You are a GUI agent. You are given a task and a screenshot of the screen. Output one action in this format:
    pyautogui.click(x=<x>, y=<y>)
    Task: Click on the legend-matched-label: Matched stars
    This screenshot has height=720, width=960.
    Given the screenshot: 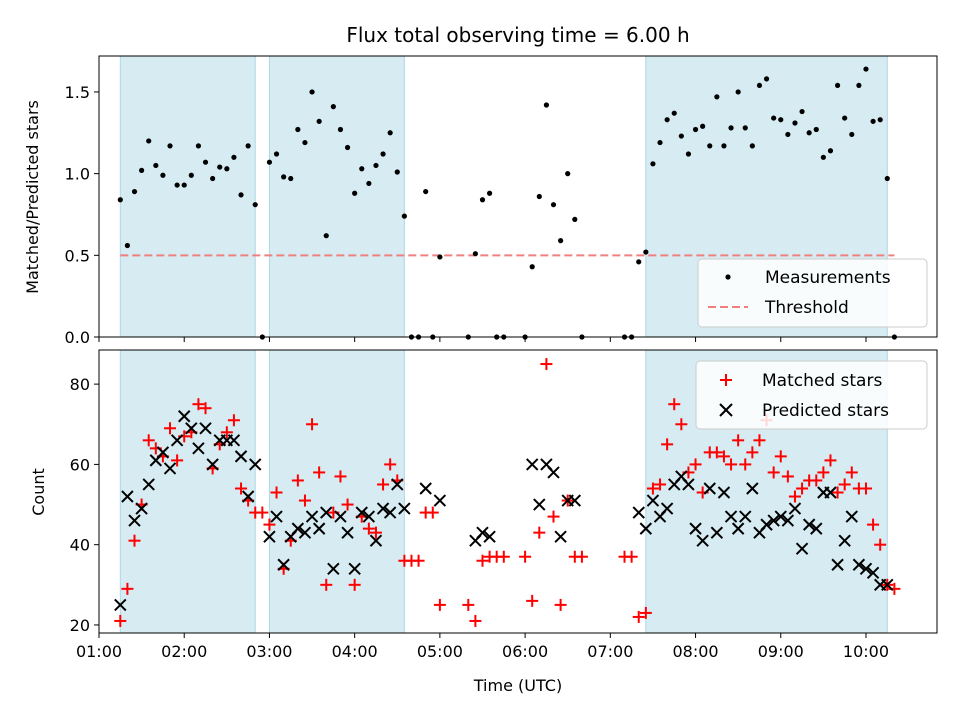 What is the action you would take?
    pyautogui.click(x=822, y=381)
    